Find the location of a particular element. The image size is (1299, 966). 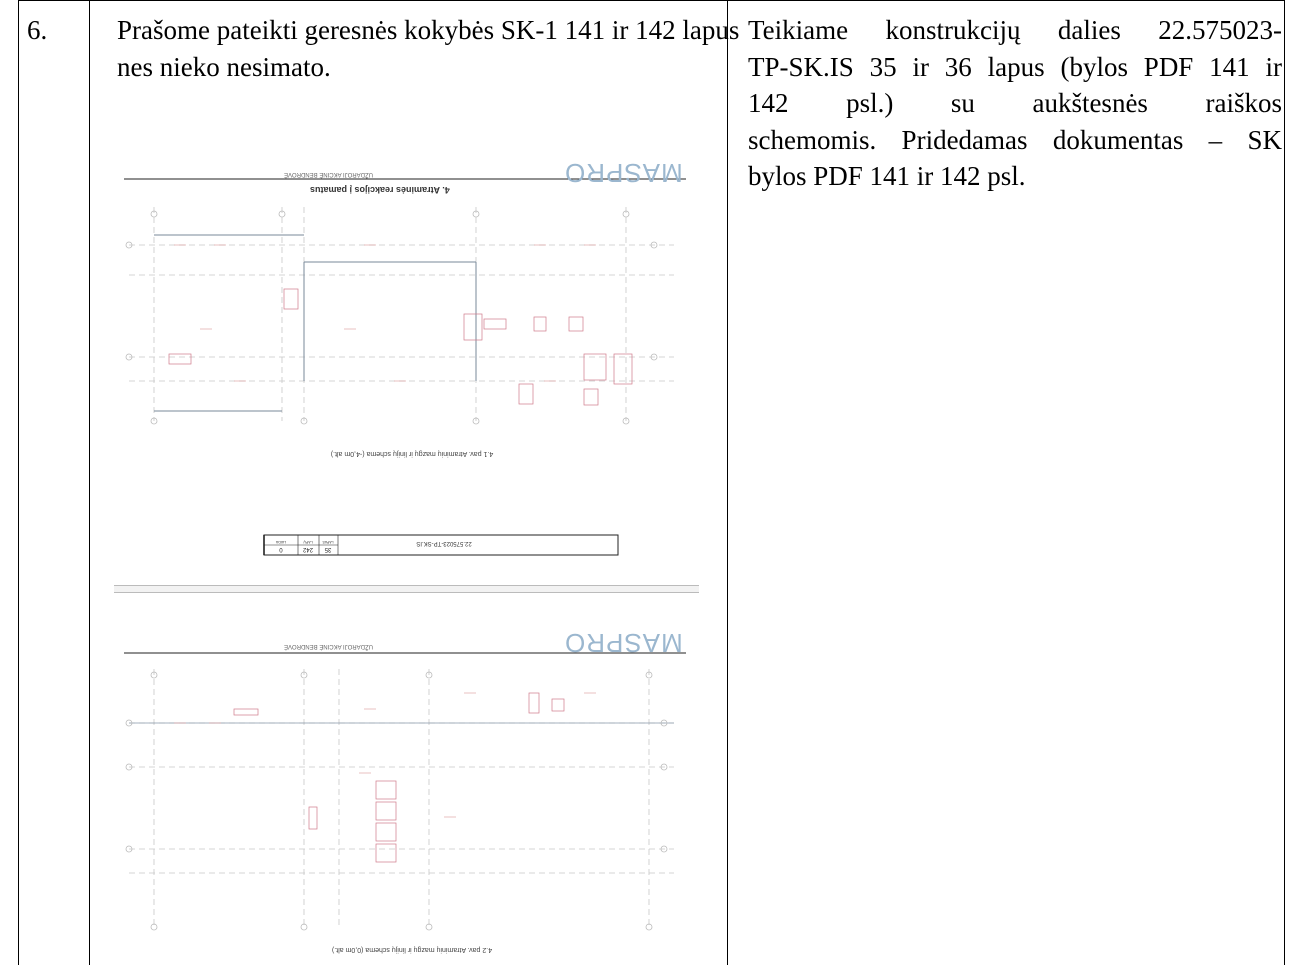

stamp-header: LAIDA is located at coordinates (280, 542).